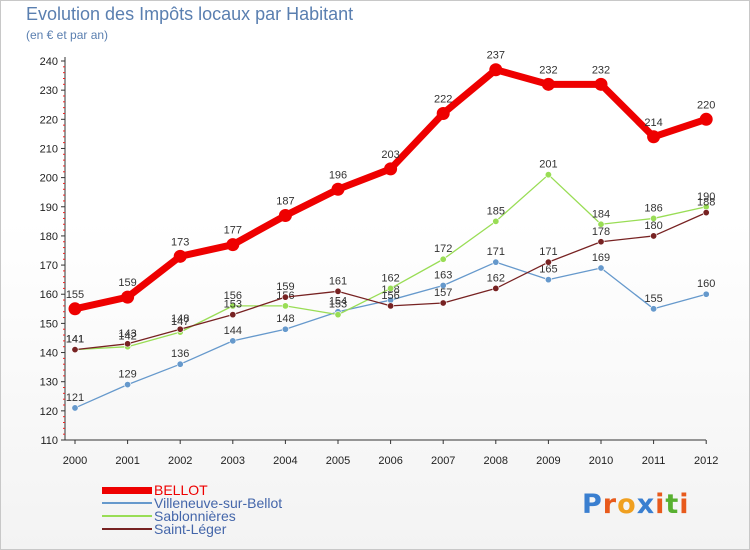 The height and width of the screenshot is (550, 750). What do you see at coordinates (646, 504) in the screenshot?
I see `logo-letter: x` at bounding box center [646, 504].